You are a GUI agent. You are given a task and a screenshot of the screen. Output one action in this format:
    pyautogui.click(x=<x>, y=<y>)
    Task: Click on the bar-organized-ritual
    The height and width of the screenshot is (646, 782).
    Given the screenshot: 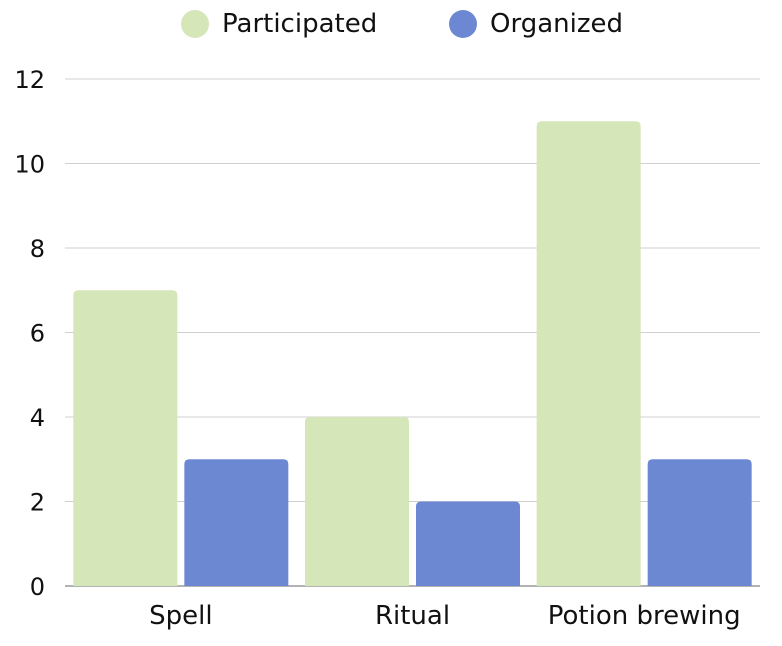 What is the action you would take?
    pyautogui.click(x=468, y=543)
    